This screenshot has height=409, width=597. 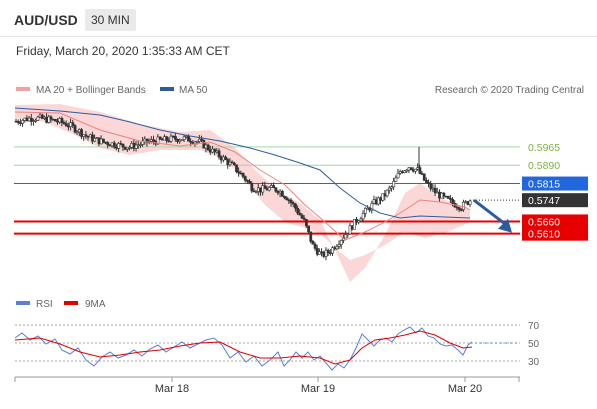 What do you see at coordinates (534, 344) in the screenshot?
I see `rsi-label-50: 50` at bounding box center [534, 344].